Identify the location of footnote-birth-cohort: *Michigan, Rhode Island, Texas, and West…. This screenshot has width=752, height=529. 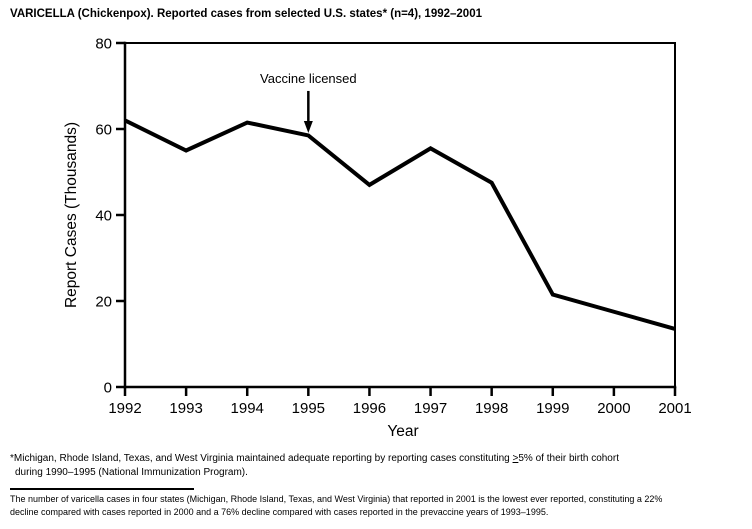
(379, 465).